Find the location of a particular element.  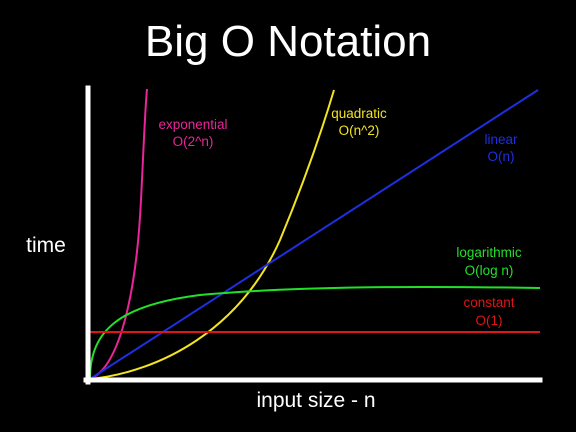

chart-title: Big O Notation is located at coordinates (288, 41).